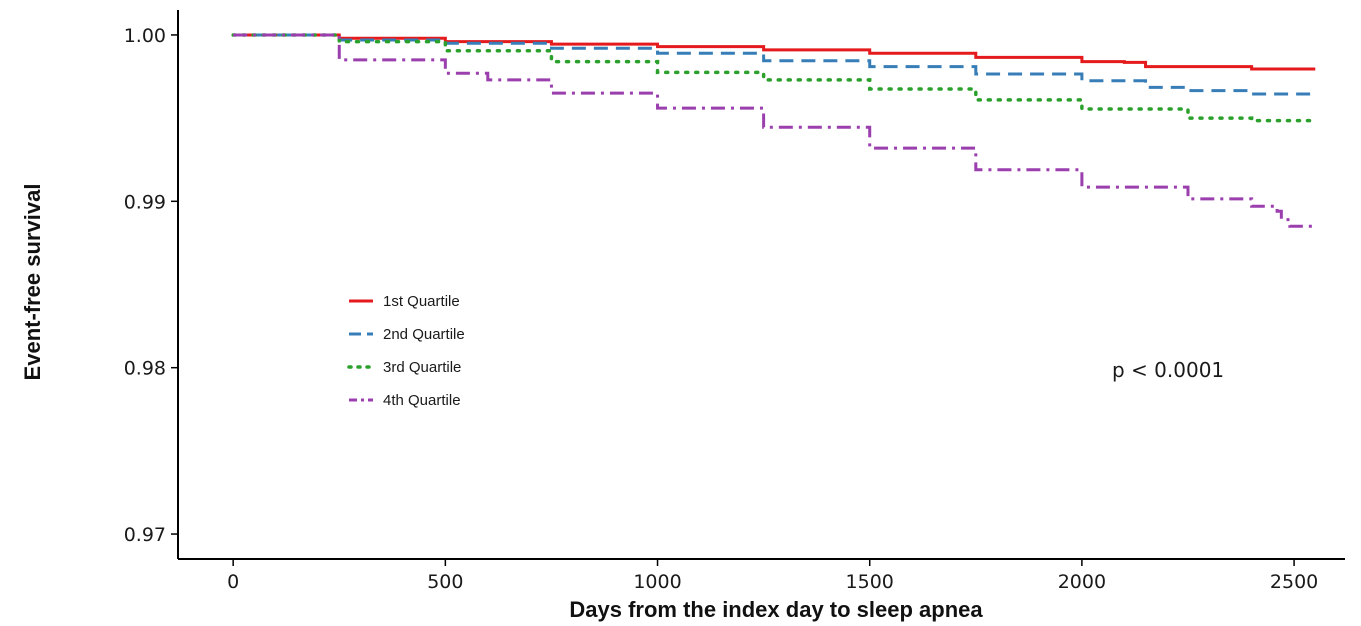 Image resolution: width=1361 pixels, height=626 pixels. What do you see at coordinates (32, 282) in the screenshot?
I see `y-axis-title: Event-free survival` at bounding box center [32, 282].